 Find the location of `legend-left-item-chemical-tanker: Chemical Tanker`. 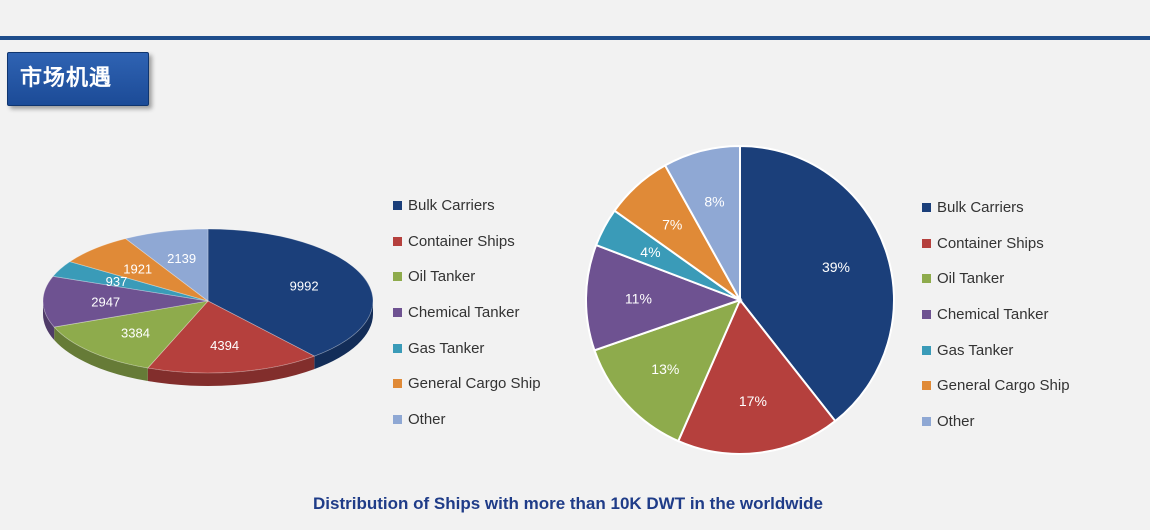

legend-left-item-chemical-tanker: Chemical Tanker is located at coordinates (467, 313).